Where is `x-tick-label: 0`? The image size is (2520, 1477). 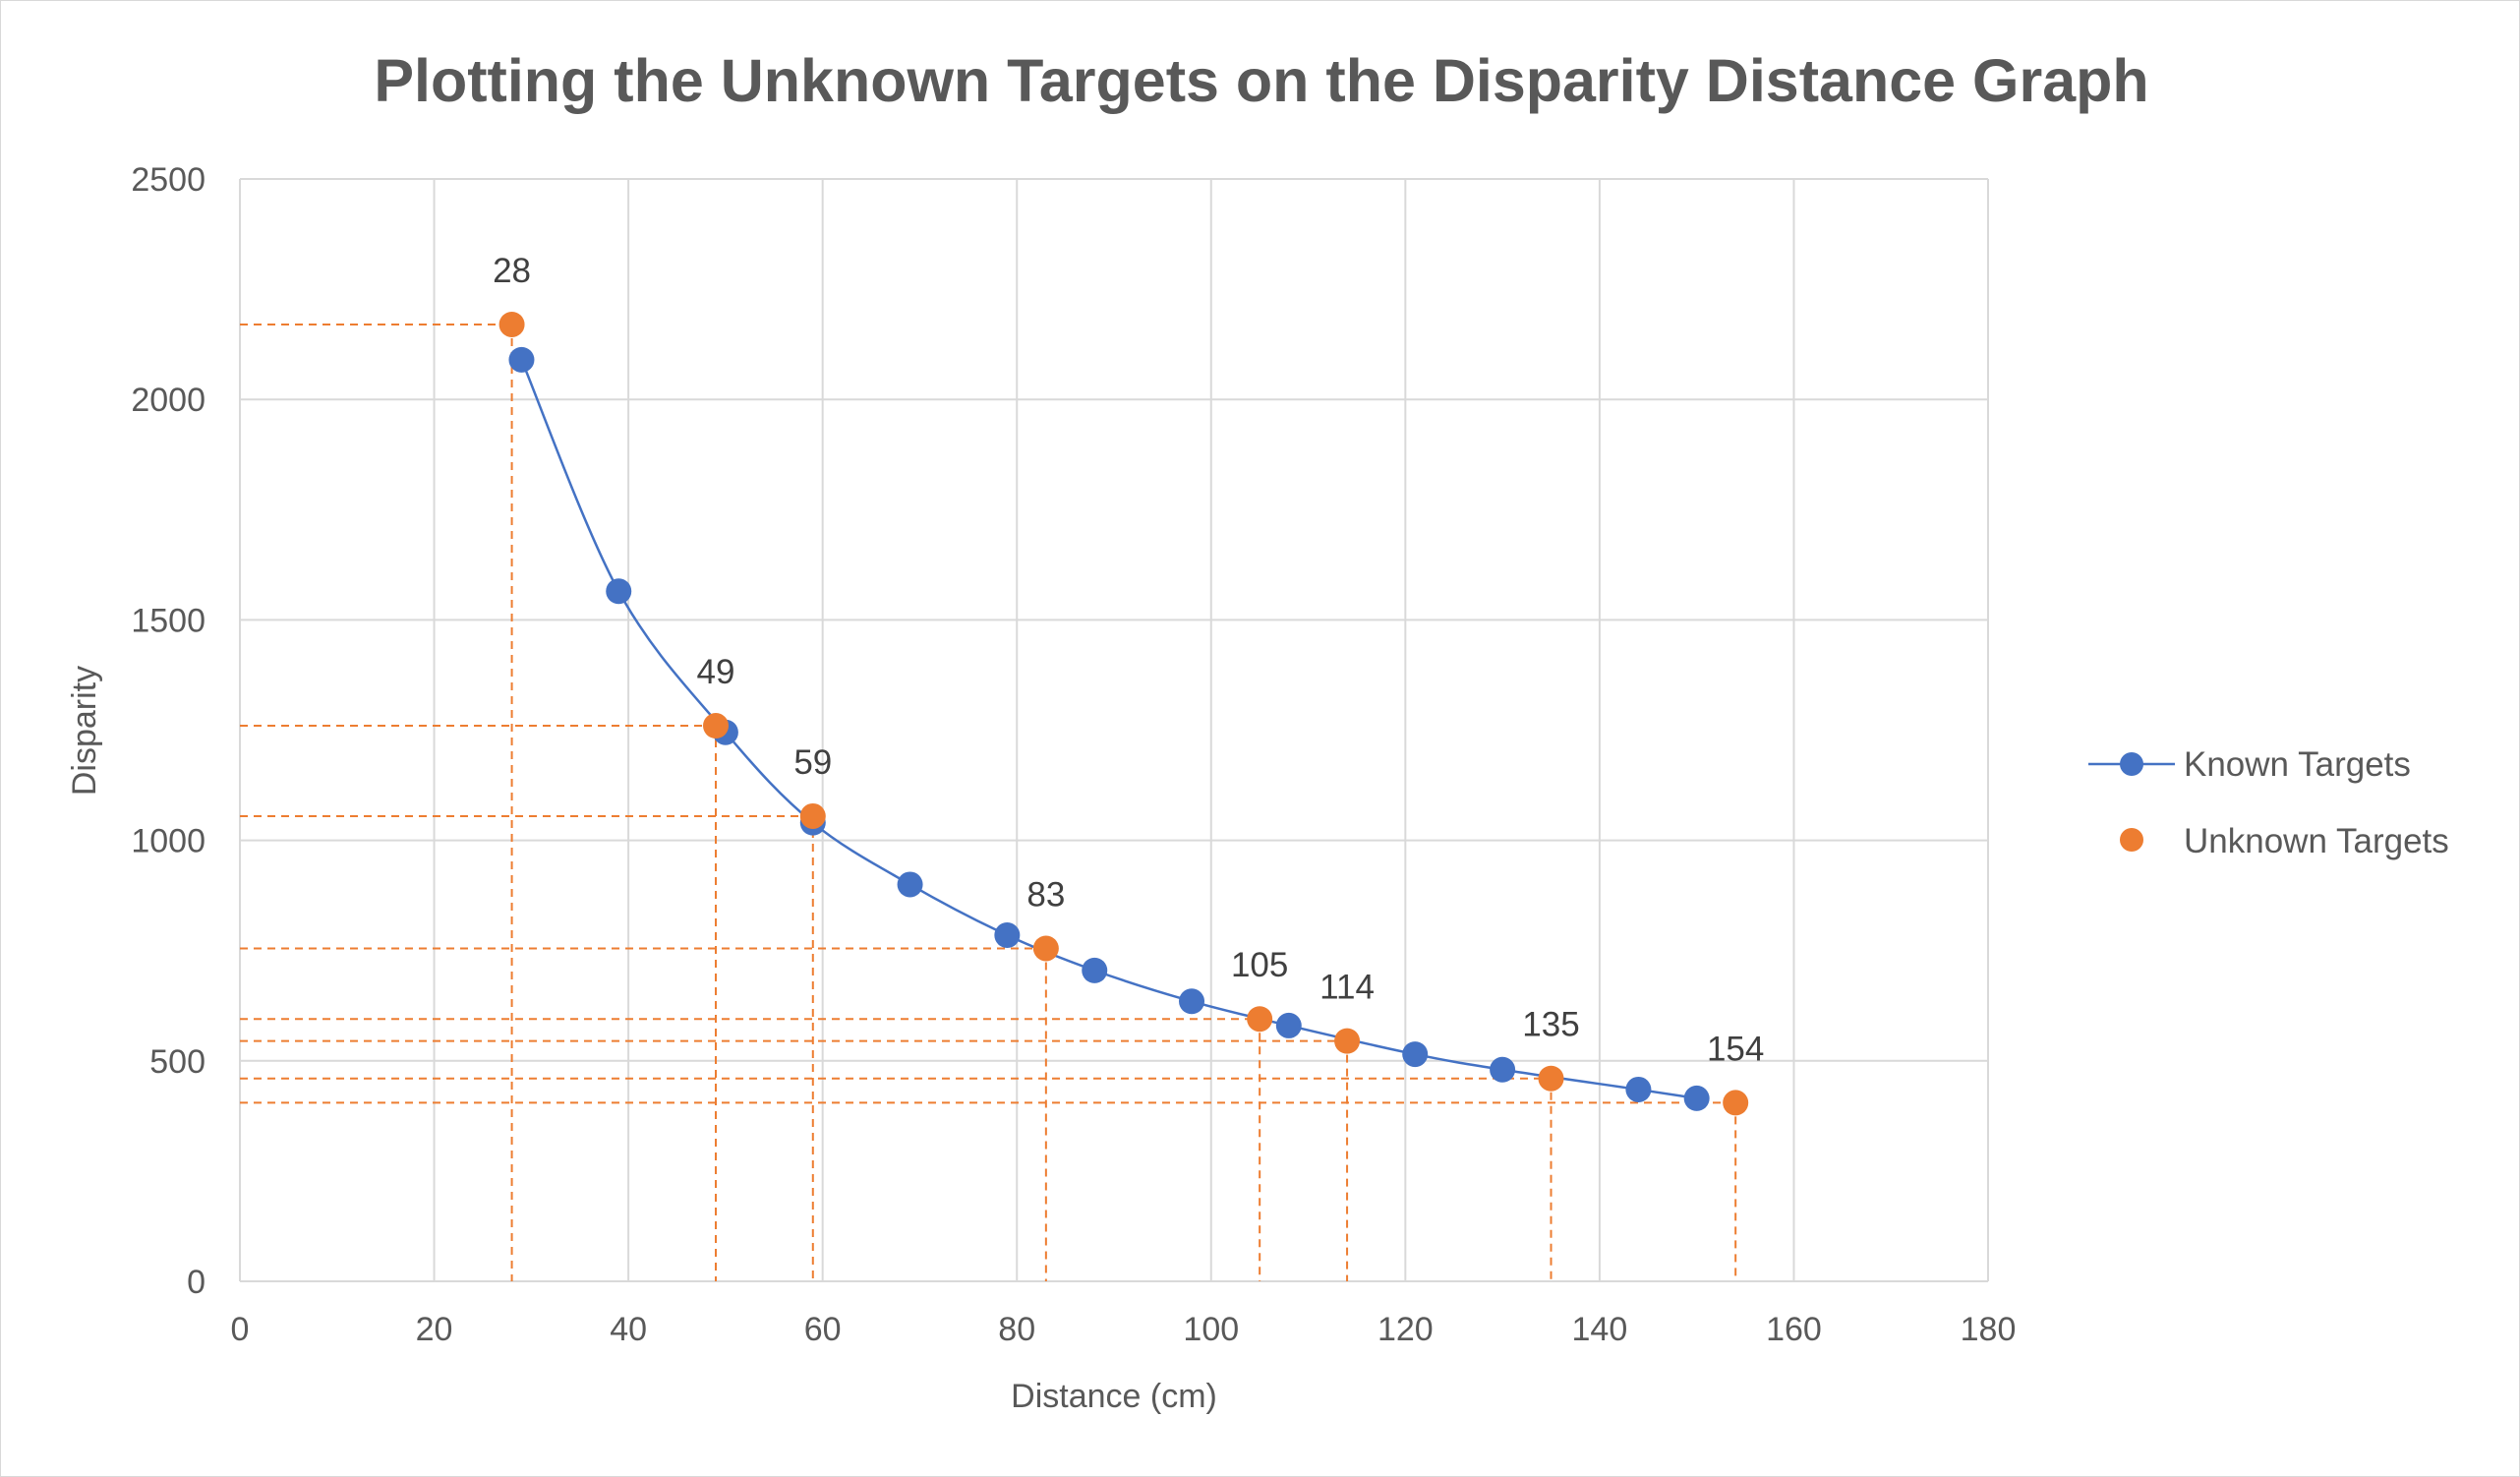
x-tick-label: 0 is located at coordinates (240, 1329).